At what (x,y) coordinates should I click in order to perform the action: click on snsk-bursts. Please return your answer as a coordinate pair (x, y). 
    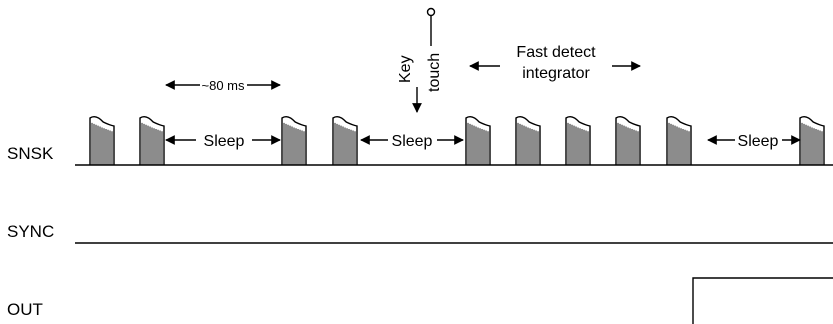
    Looking at the image, I should click on (457, 140).